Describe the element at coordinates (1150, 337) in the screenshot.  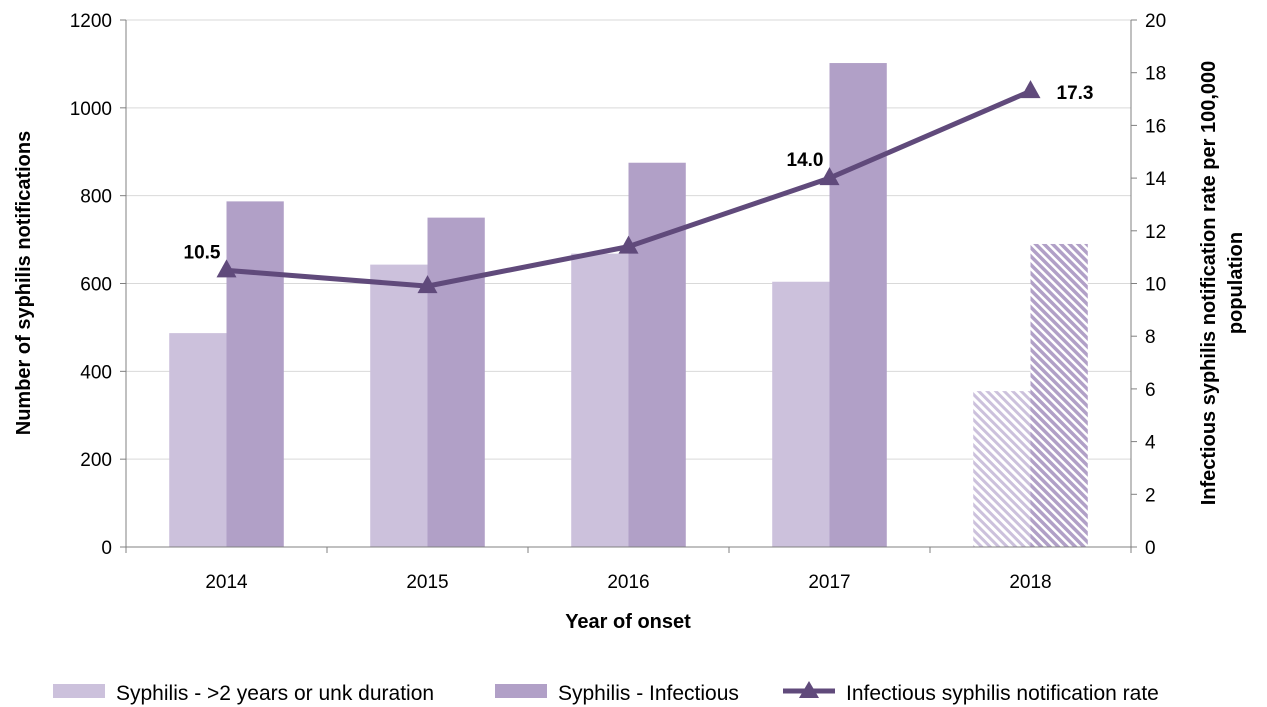
I see `y2-tick-label: 8` at that location.